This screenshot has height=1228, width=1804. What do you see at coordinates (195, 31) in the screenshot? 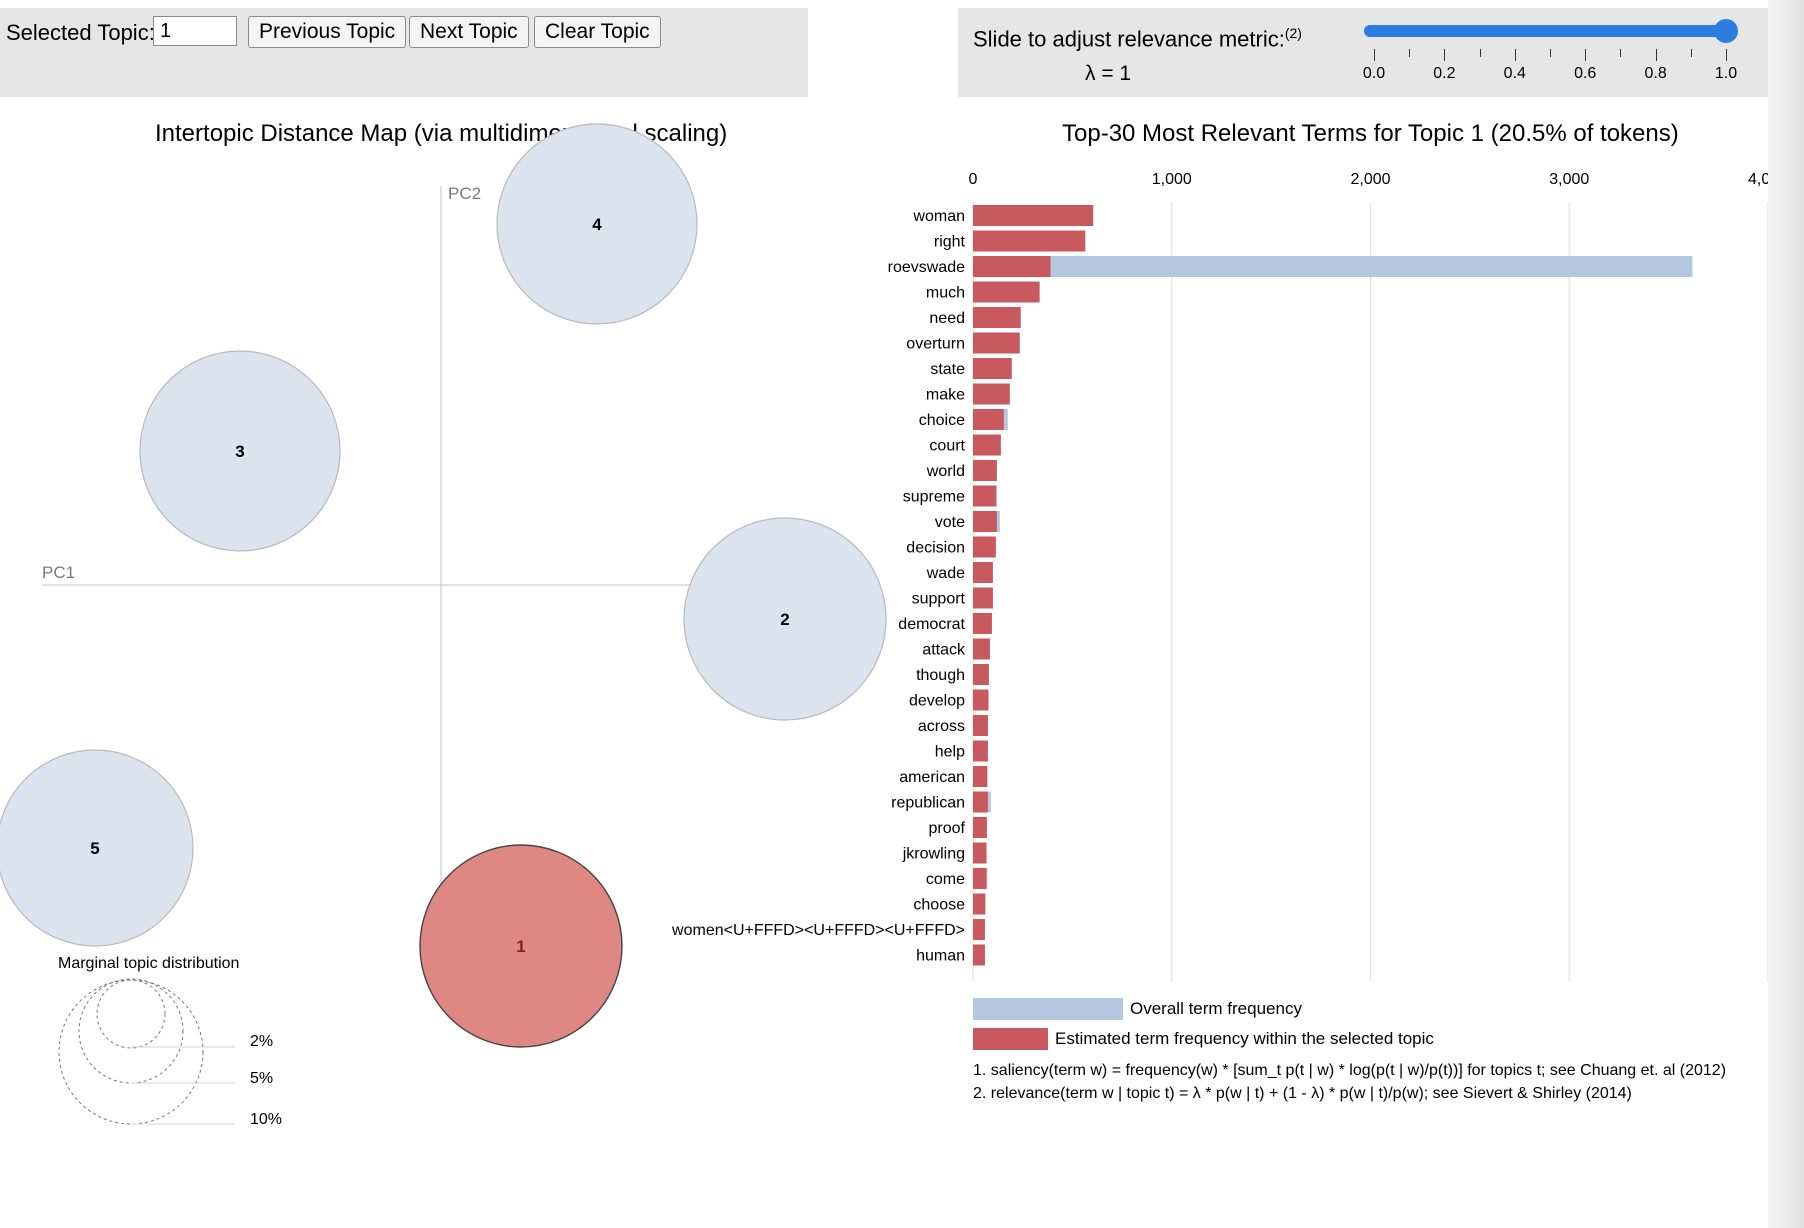
I see `selected-topic-input` at bounding box center [195, 31].